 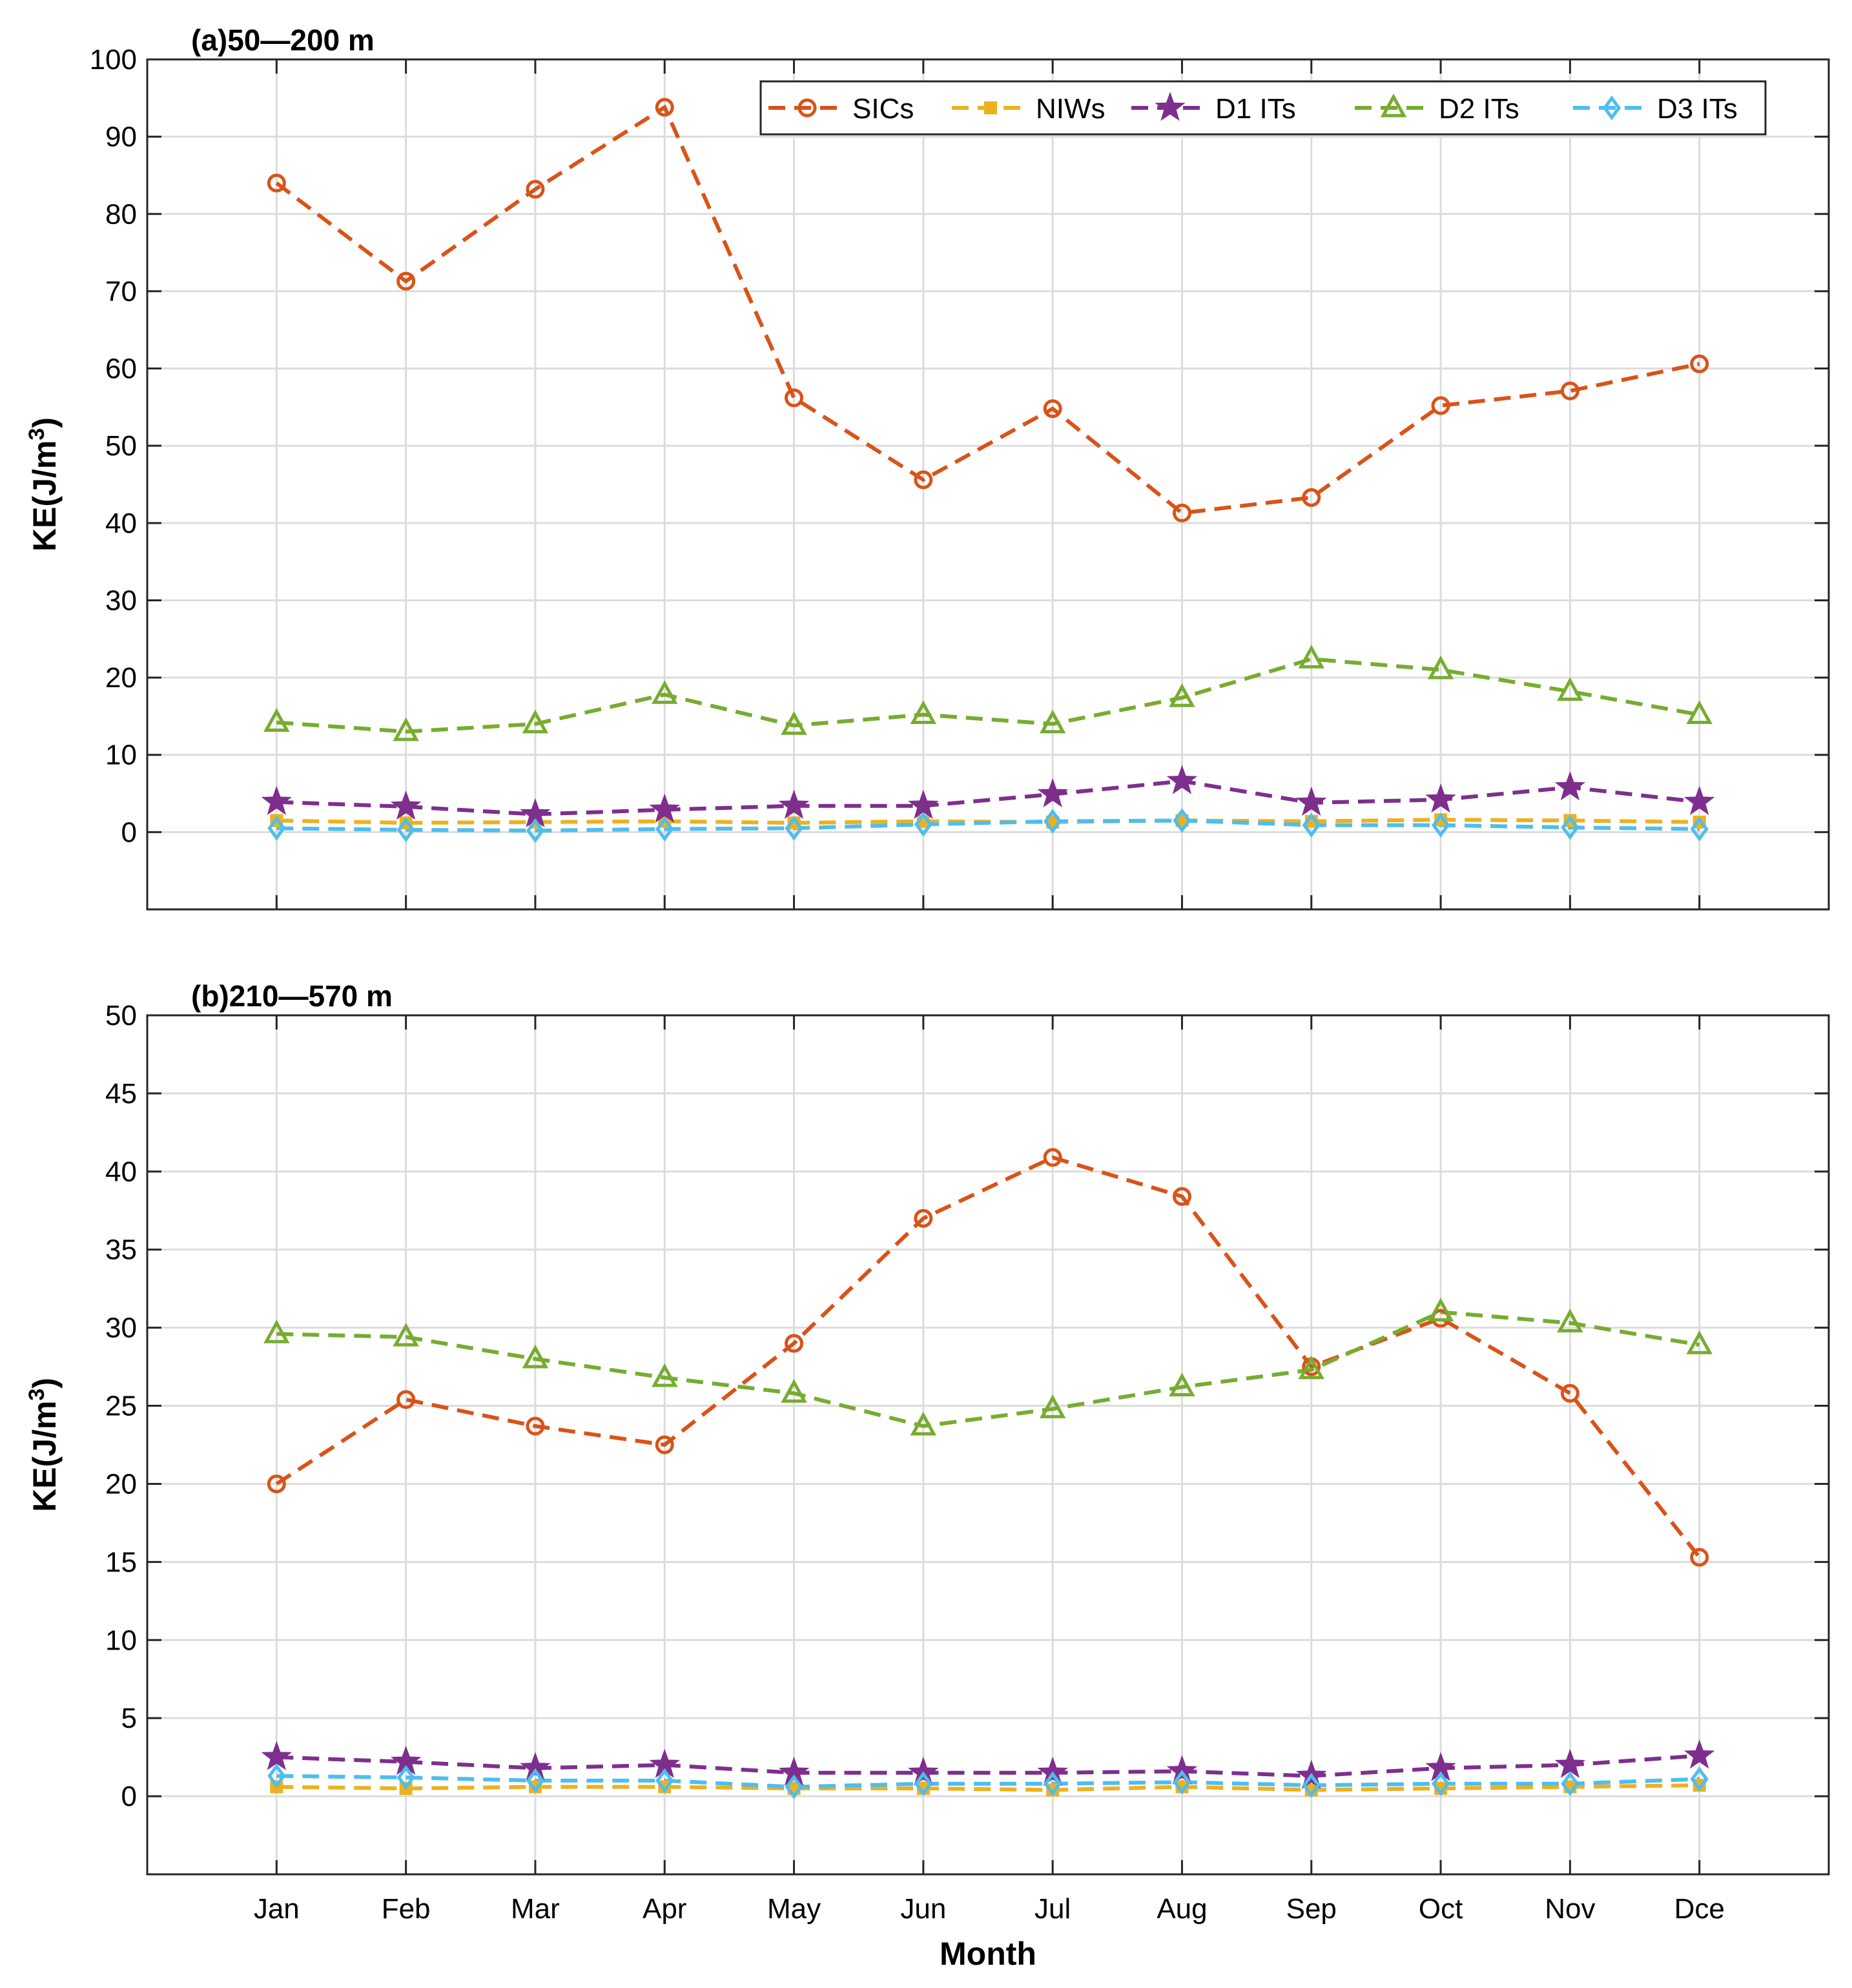 What do you see at coordinates (923, 1909) in the screenshot?
I see `x-tick-label: Jun` at bounding box center [923, 1909].